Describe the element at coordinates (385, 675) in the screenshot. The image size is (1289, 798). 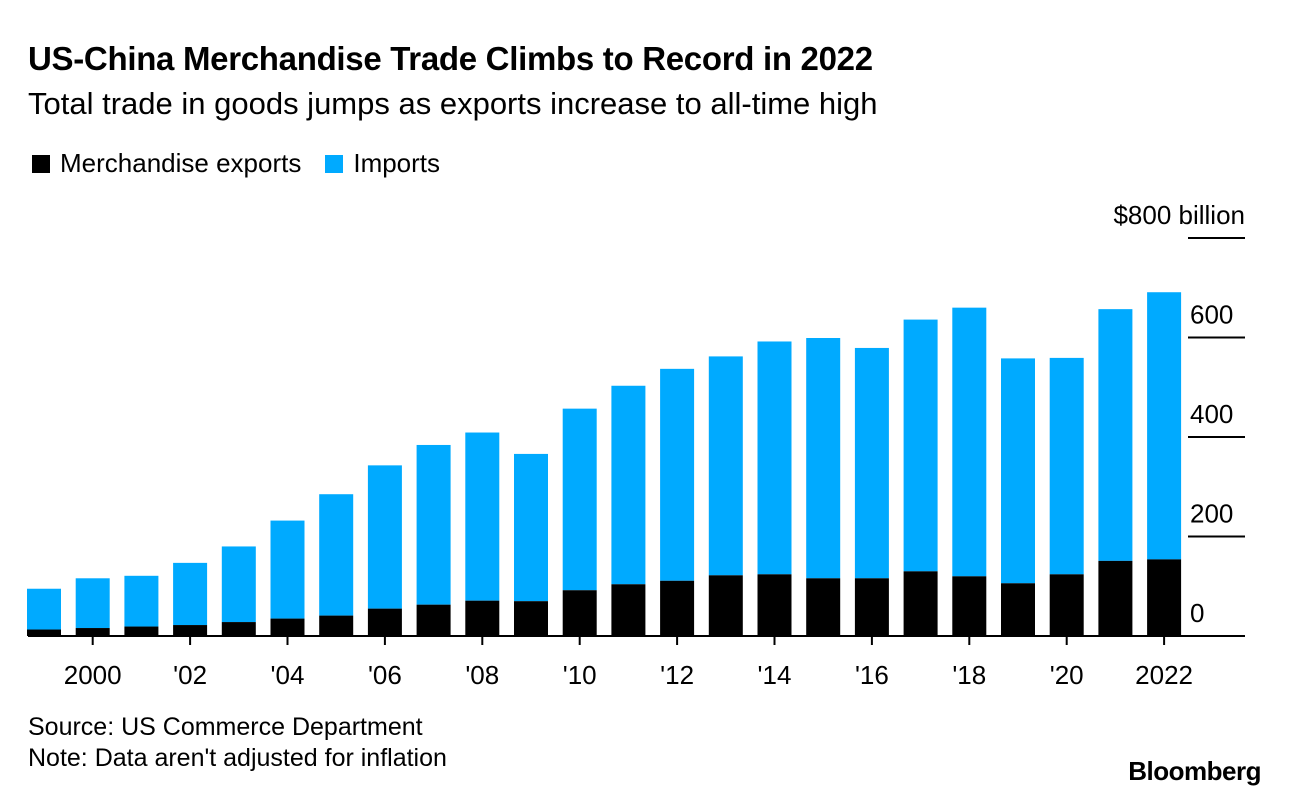
I see `x-tick-label: '06` at that location.